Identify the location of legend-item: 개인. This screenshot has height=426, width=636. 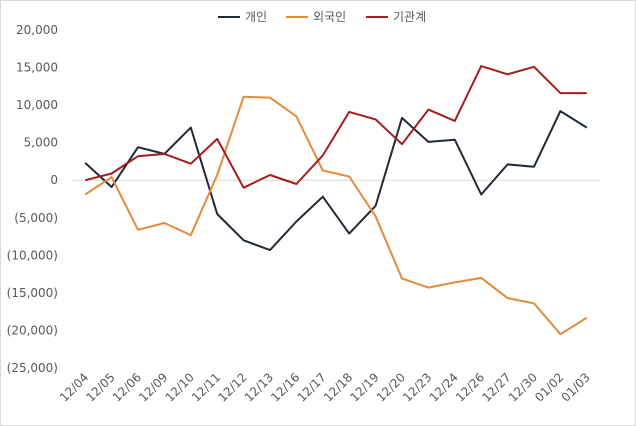
(242, 17).